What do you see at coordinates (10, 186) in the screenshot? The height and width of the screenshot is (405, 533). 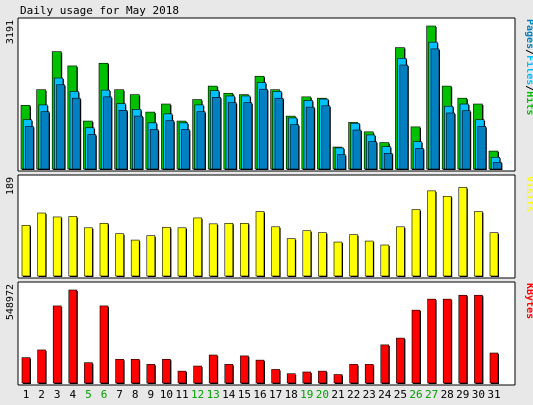 I see `panel-visits-max-label: 189` at bounding box center [10, 186].